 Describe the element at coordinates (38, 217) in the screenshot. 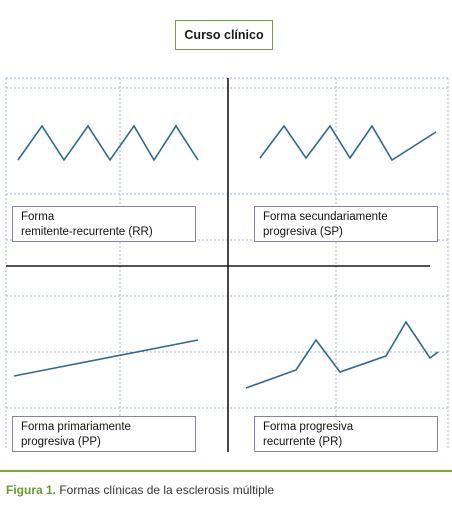

I see `label-rr-line1: Forma` at that location.